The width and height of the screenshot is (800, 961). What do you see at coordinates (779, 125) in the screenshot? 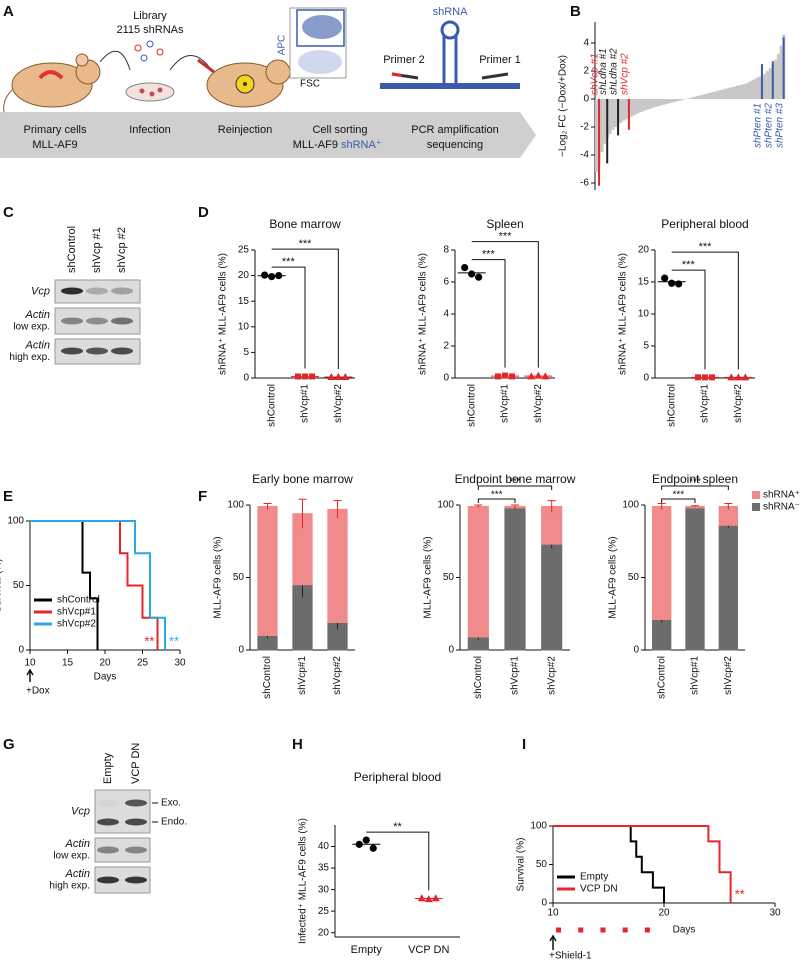
I see `bar-label: shPten #3` at bounding box center [779, 125].